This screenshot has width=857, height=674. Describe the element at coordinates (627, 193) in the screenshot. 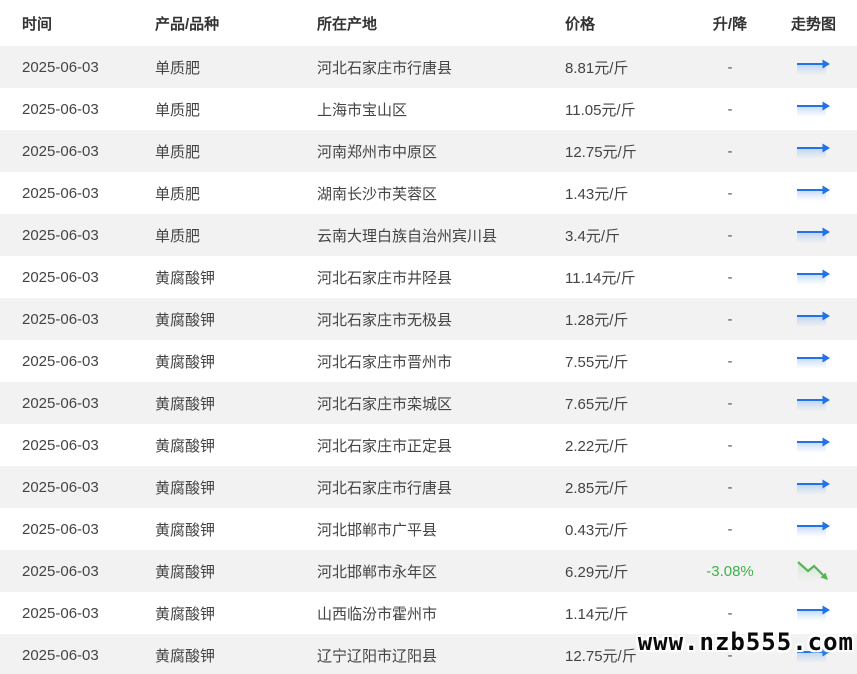

I see `cell-price: 1.43元/斤` at that location.